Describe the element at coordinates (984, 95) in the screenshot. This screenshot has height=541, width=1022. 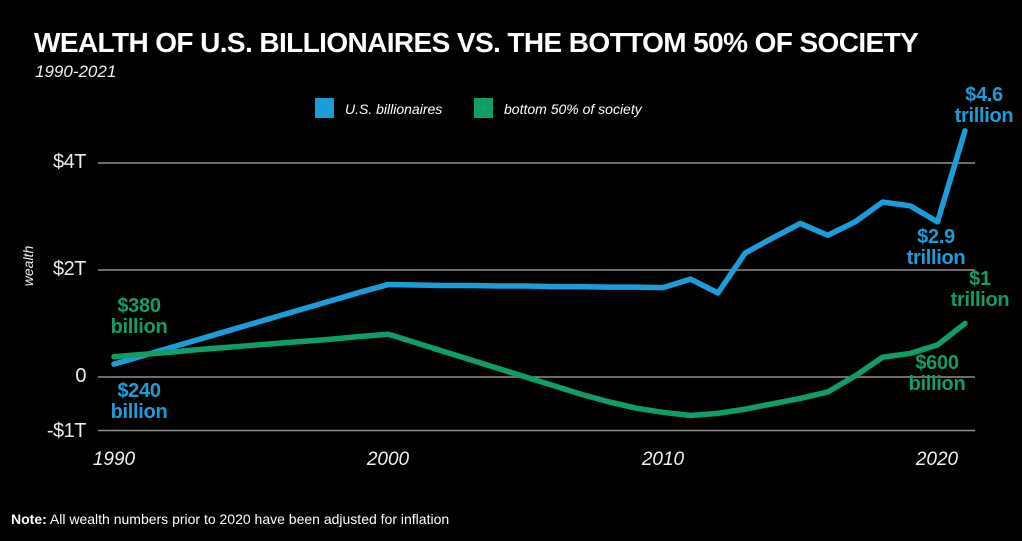
I see `annotation-value: $4.6` at that location.